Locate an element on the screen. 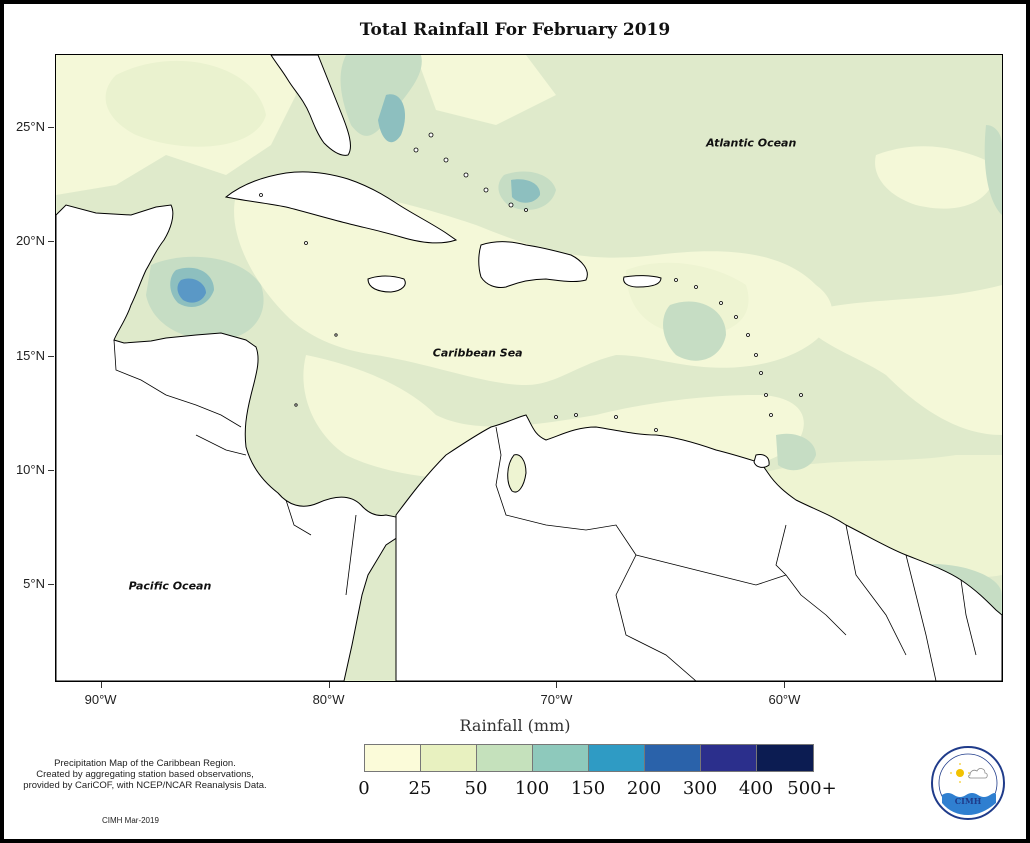 The image size is (1030, 843). cuba is located at coordinates (341, 207).